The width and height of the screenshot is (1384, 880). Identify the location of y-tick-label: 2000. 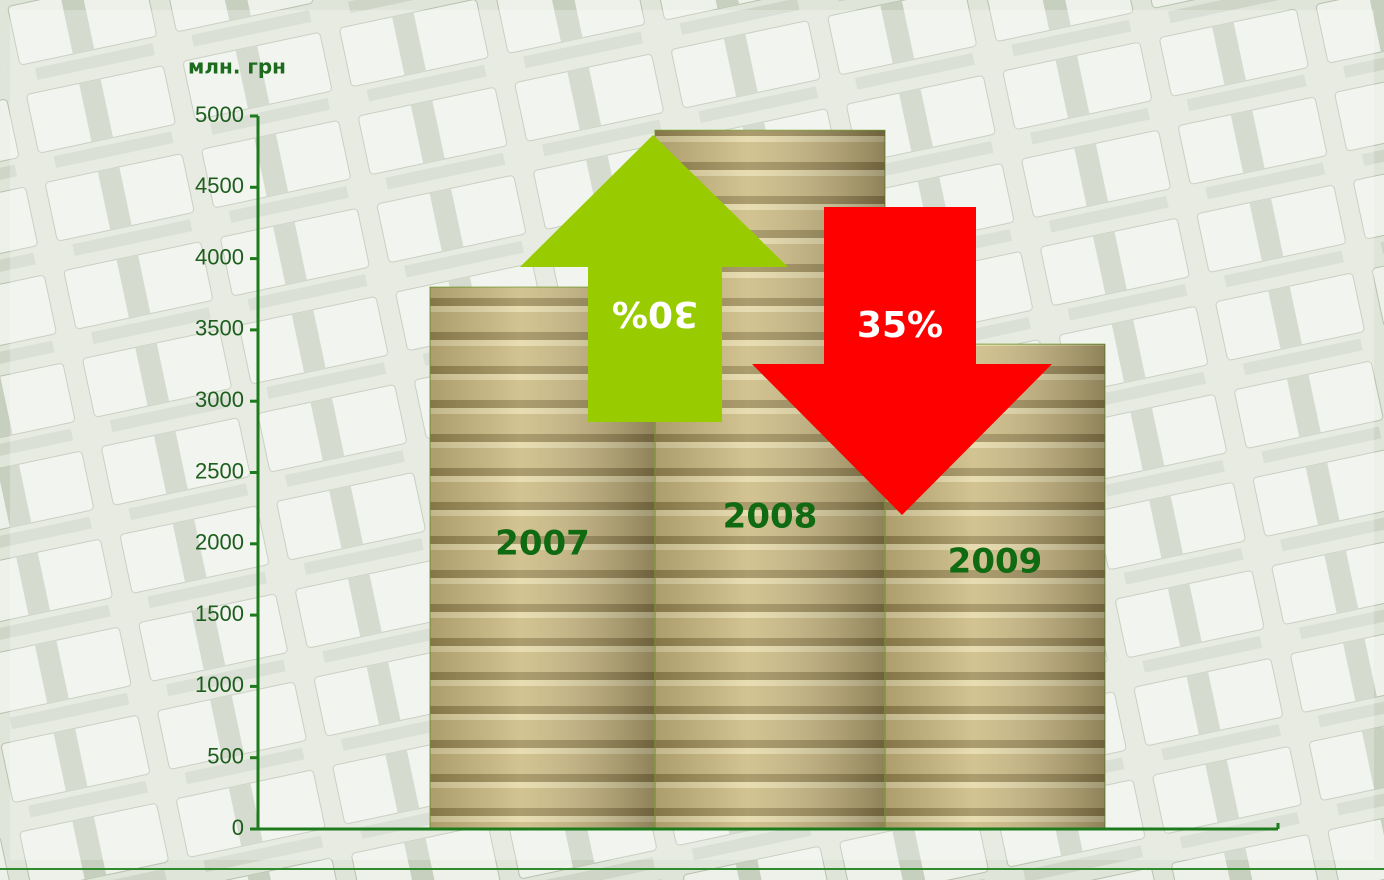
(219, 542).